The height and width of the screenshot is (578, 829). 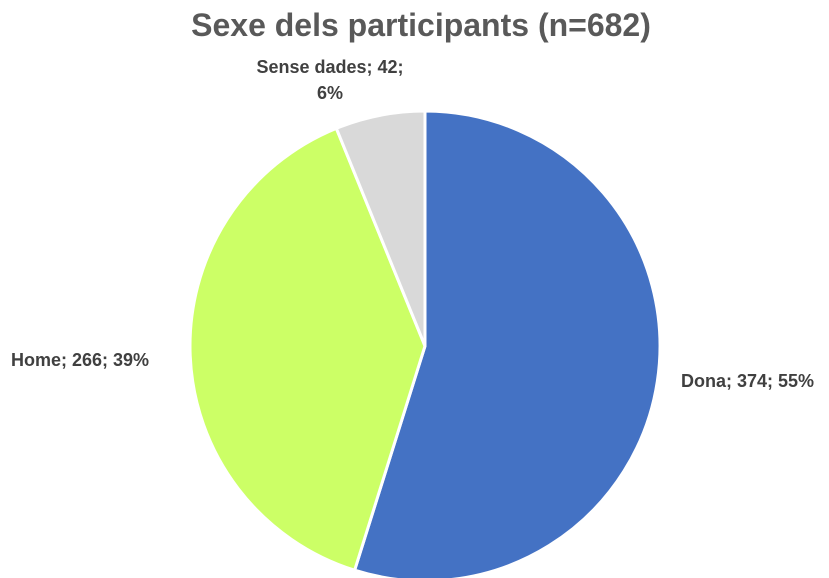 I want to click on data-label-line: Dona; 374; 55%, so click(x=747, y=381).